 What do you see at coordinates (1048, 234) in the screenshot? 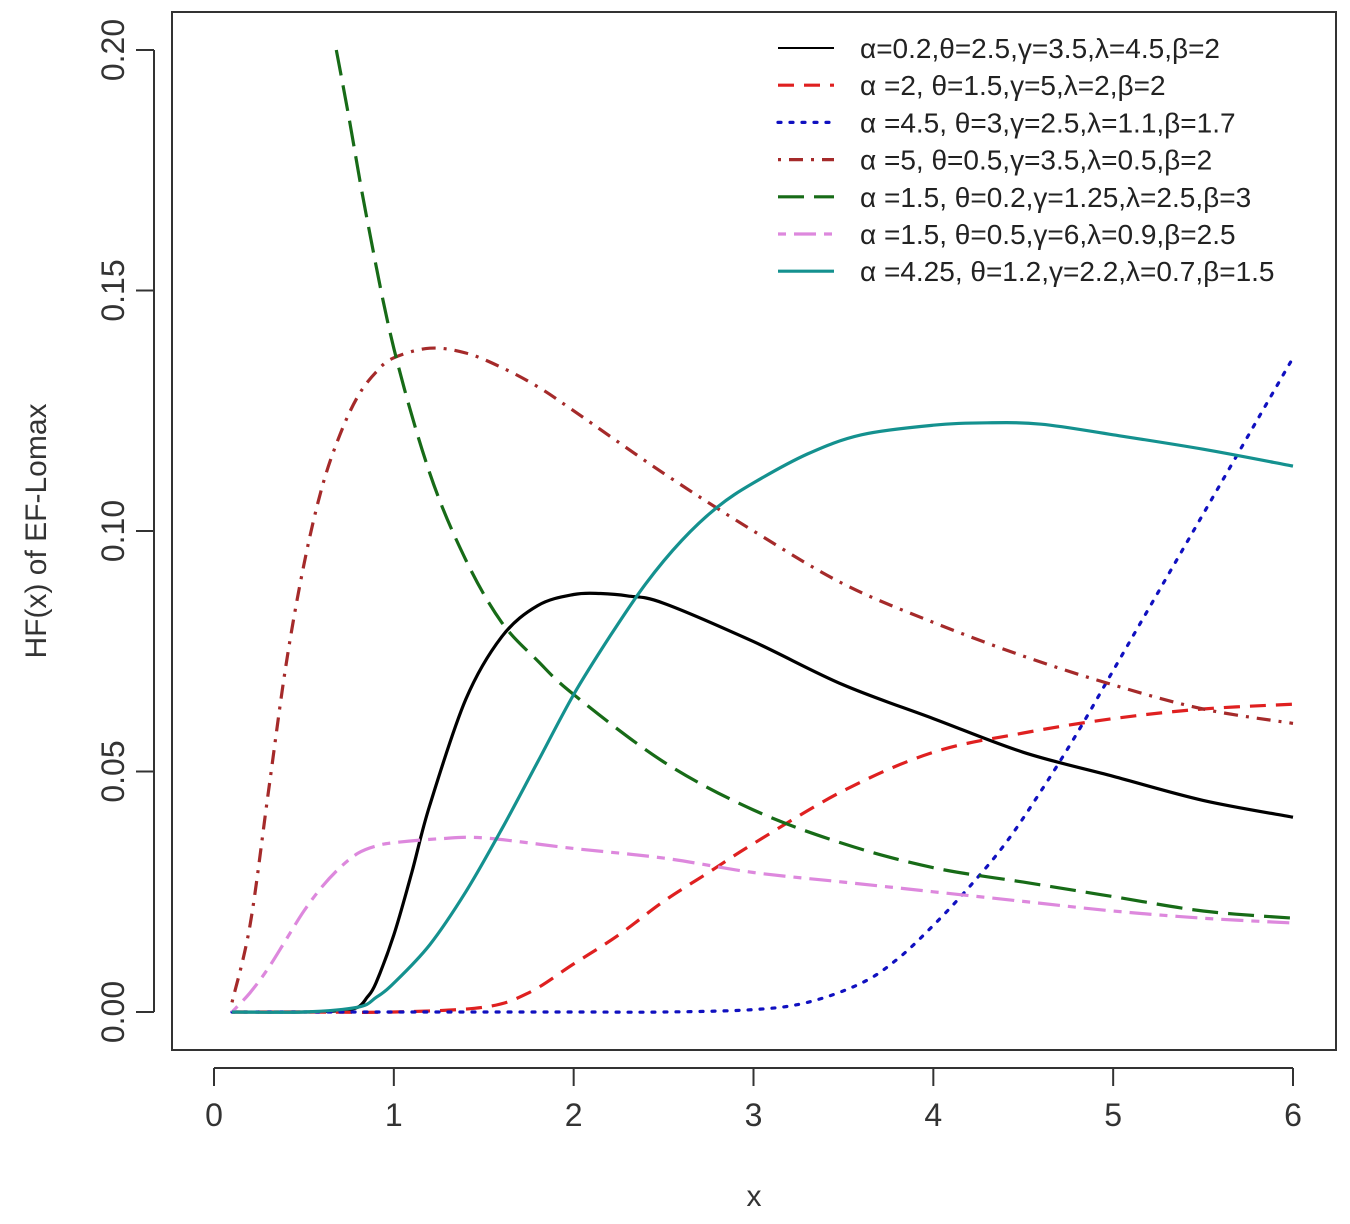
I see `legend-label-6: α =1.5, θ=0.5,γ=6,λ=0.9,β=2.5` at bounding box center [1048, 234].